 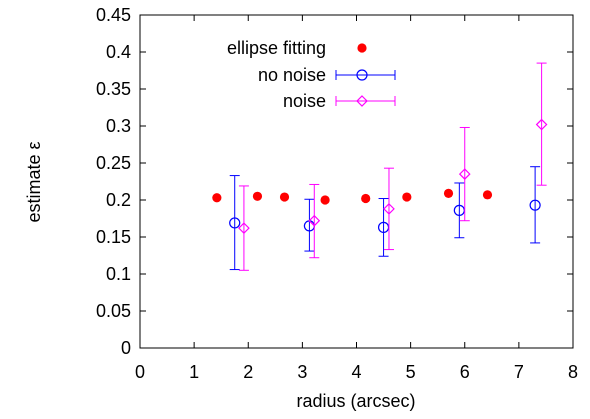 What do you see at coordinates (276, 48) in the screenshot?
I see `legend-label: ellipse fitting` at bounding box center [276, 48].